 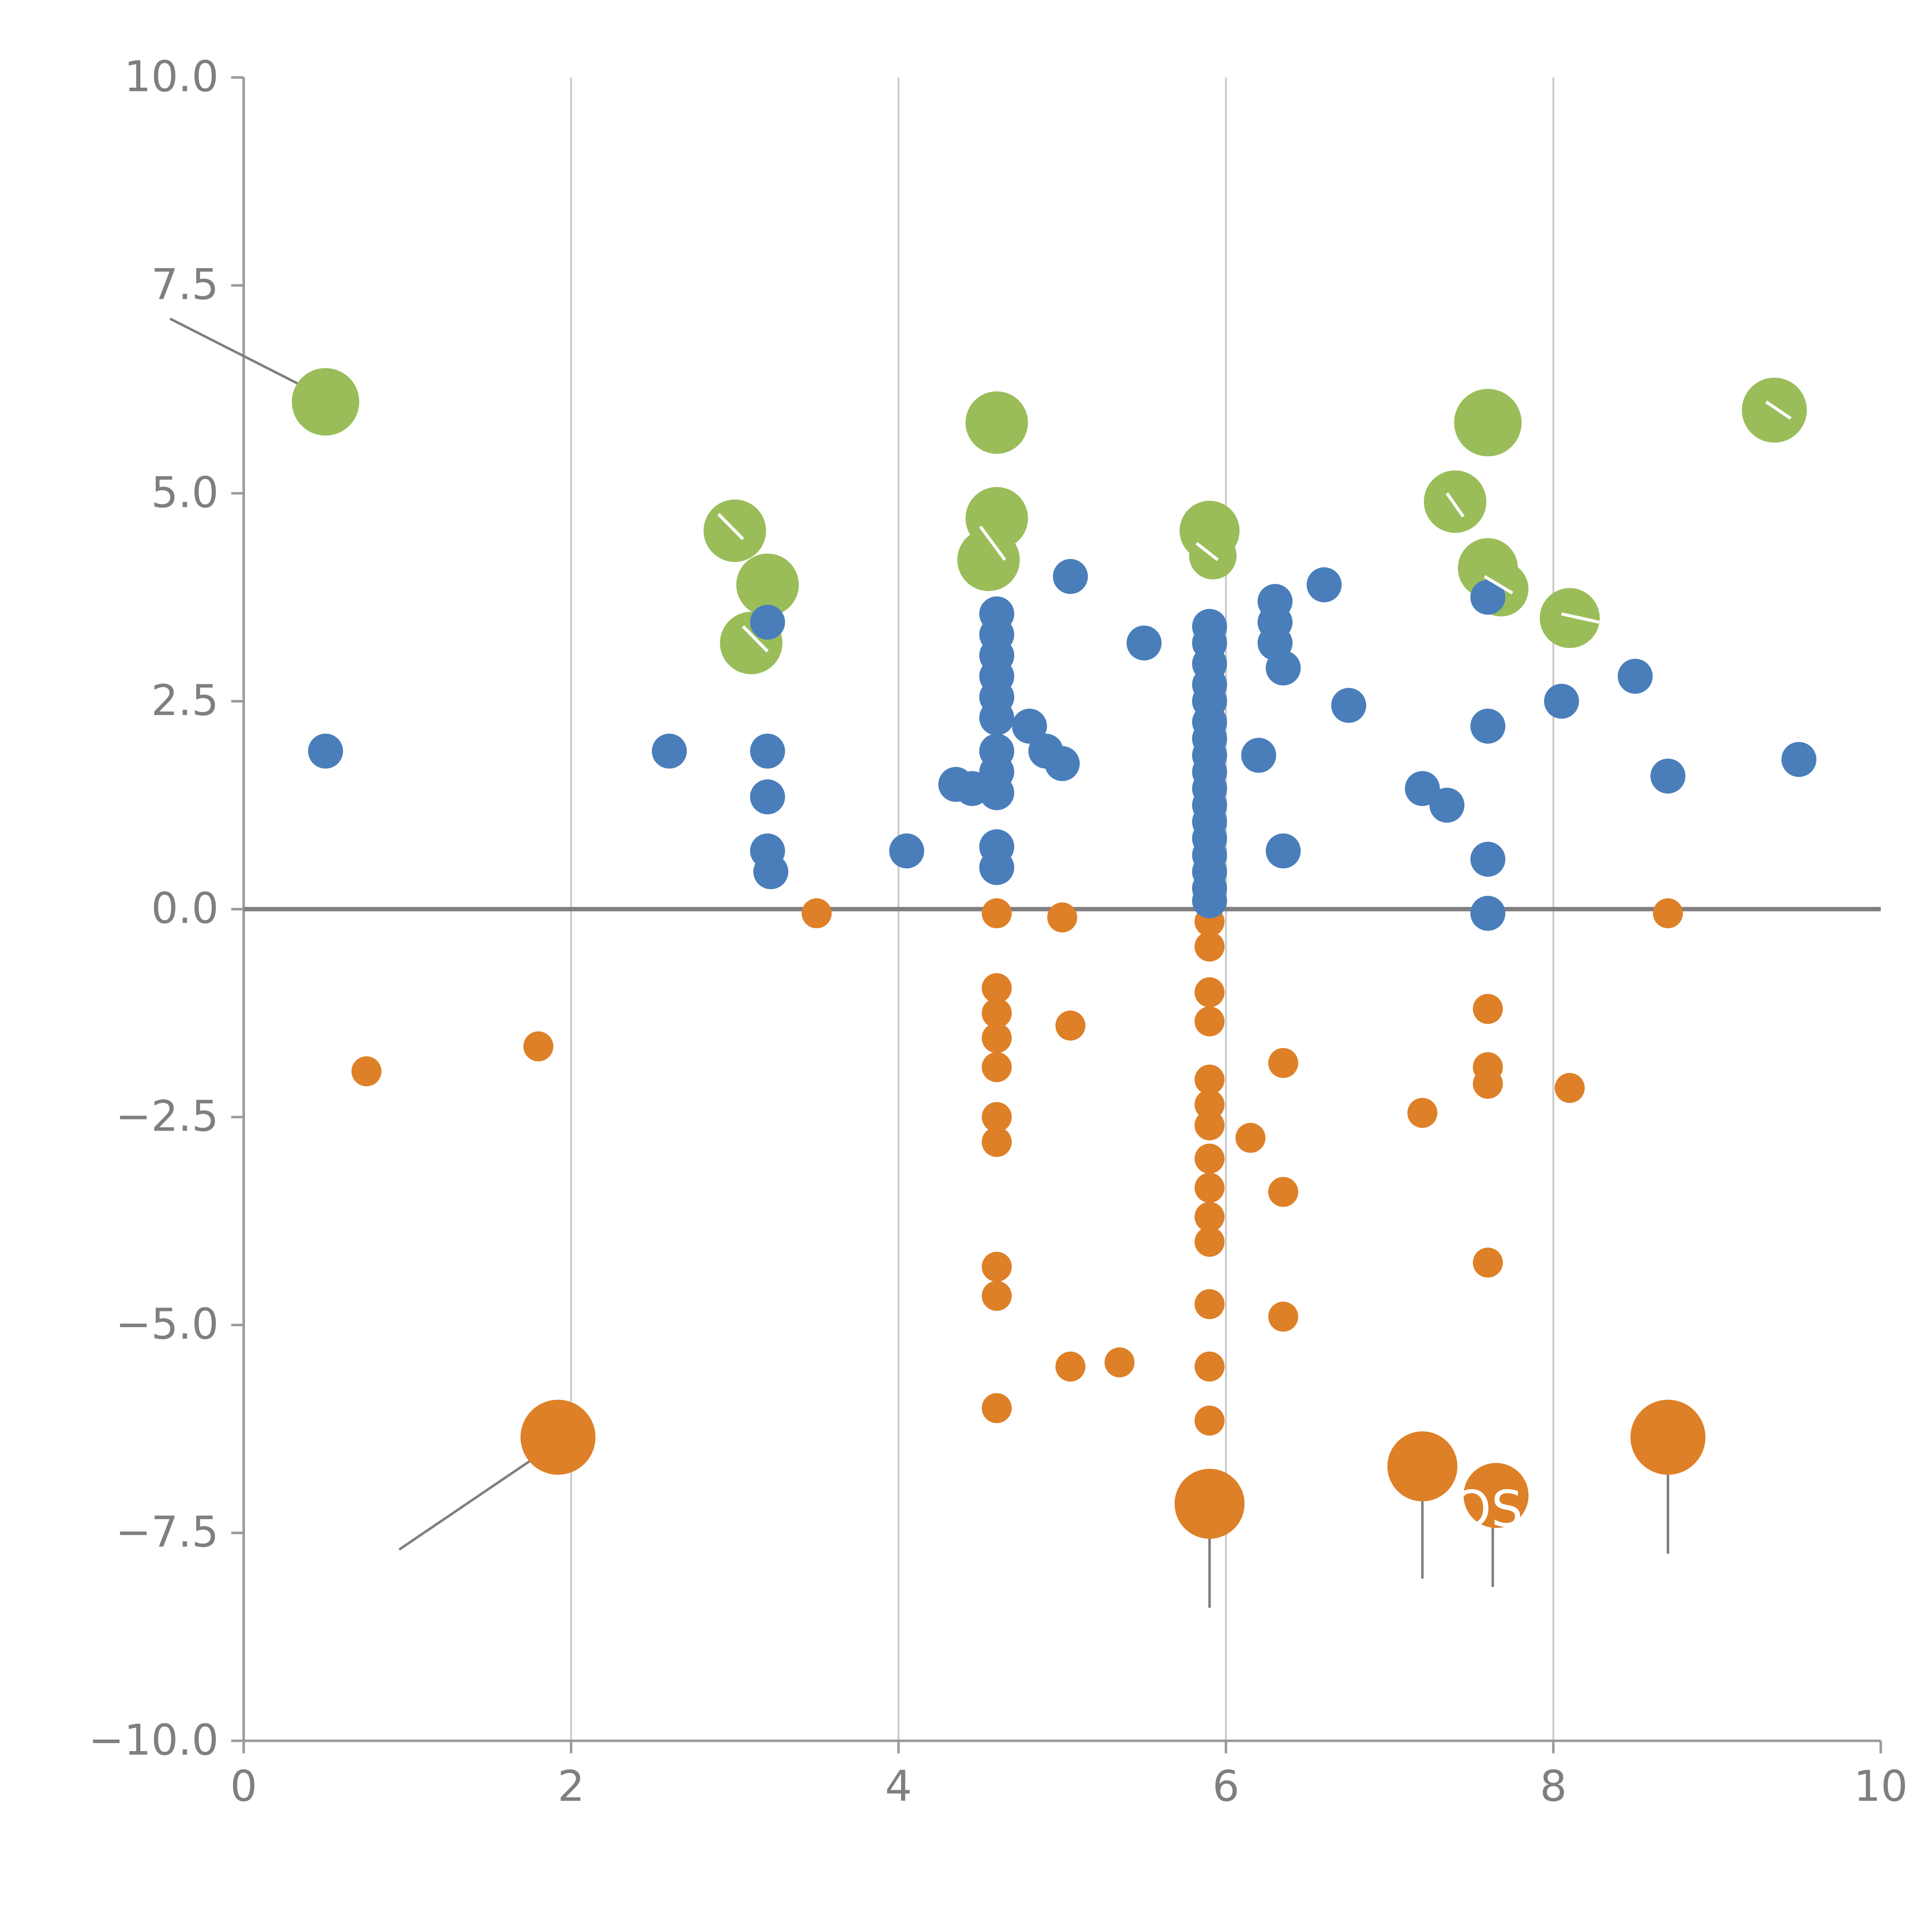 What do you see at coordinates (185, 492) in the screenshot?
I see `y-tick-label: 5.0` at bounding box center [185, 492].